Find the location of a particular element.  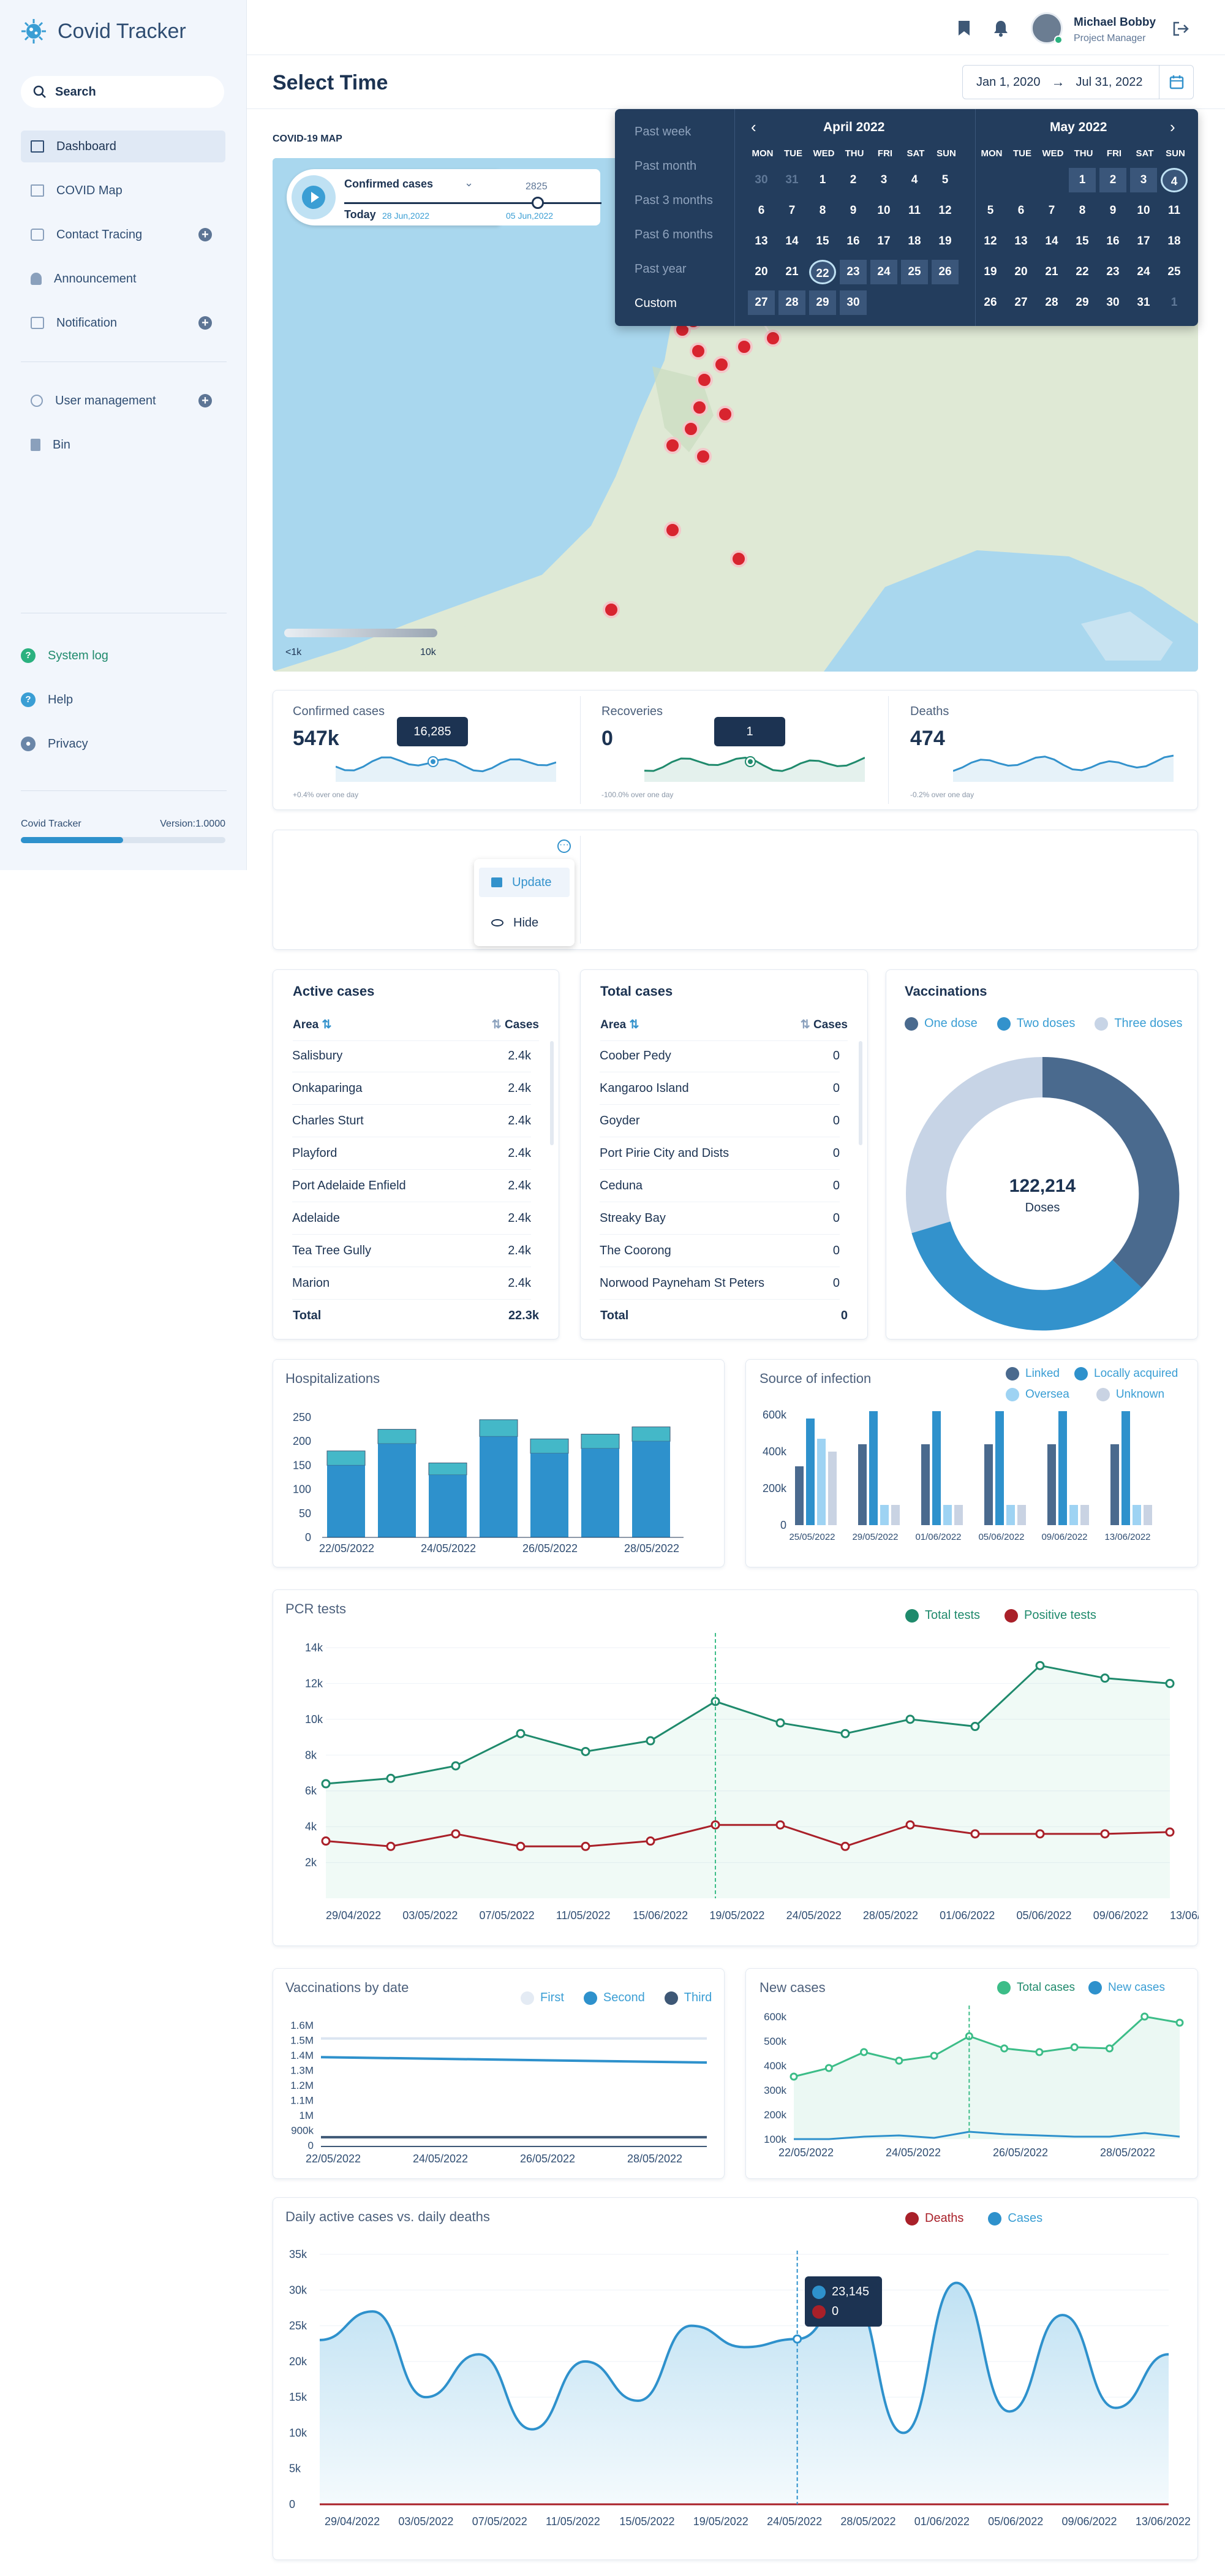

brand: Covid Tracker is located at coordinates (103, 31).